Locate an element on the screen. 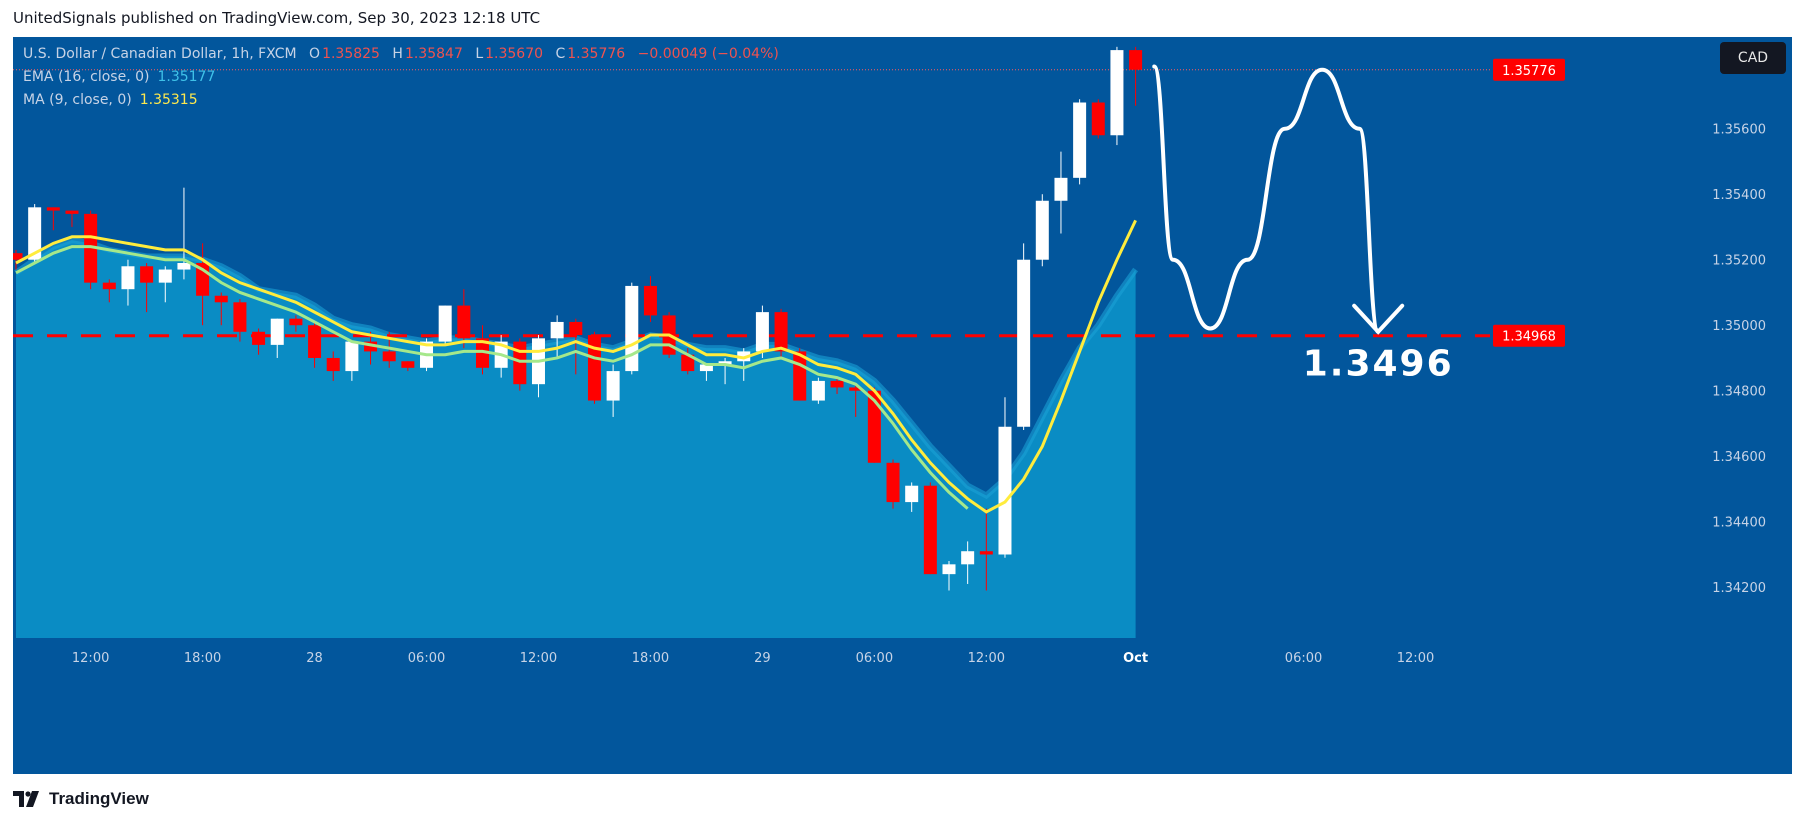 The image size is (1804, 821). price-tick-label: 1.34400 is located at coordinates (1739, 523).